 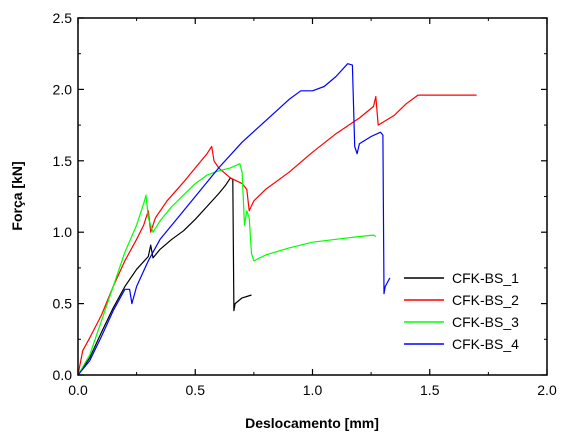 I want to click on x-tick-label: 1.5, so click(x=430, y=390).